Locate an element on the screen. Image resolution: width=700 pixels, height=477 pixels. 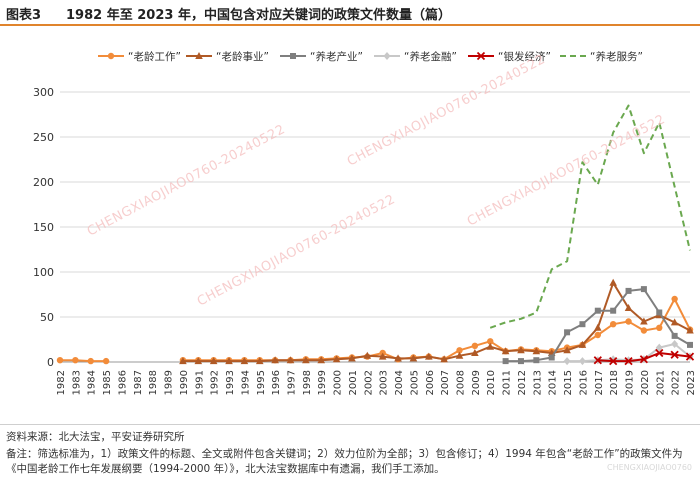
legend-item: “养老服务” is located at coordinates (601, 56).